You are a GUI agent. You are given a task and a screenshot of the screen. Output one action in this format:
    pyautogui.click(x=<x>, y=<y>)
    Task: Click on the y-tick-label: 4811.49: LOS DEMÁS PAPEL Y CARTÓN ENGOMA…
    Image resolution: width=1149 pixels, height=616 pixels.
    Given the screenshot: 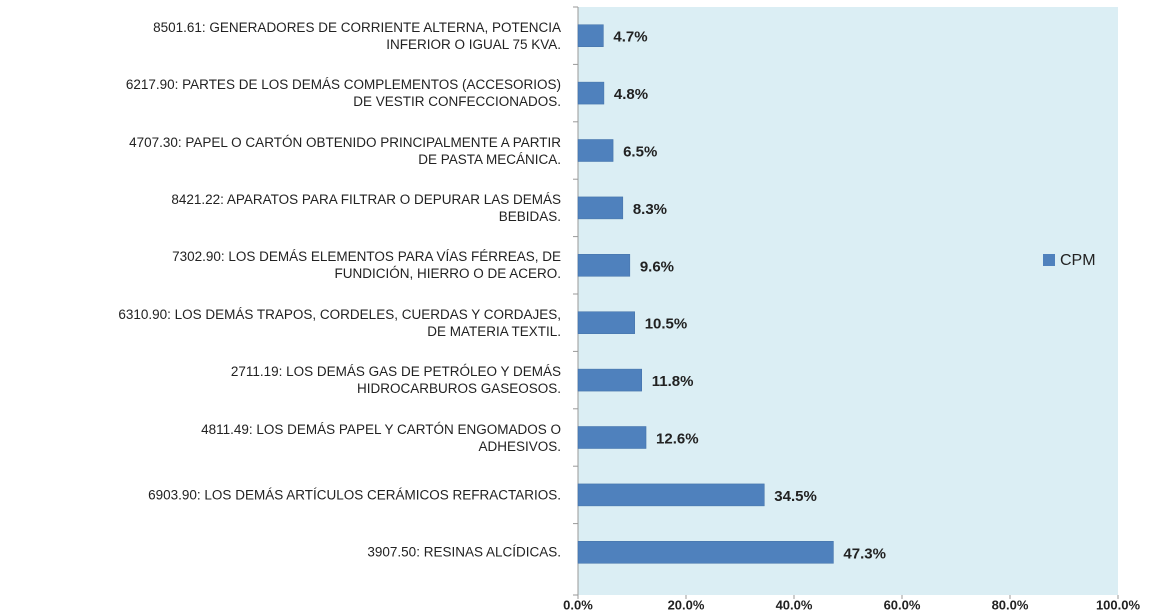 What is the action you would take?
    pyautogui.click(x=381, y=437)
    